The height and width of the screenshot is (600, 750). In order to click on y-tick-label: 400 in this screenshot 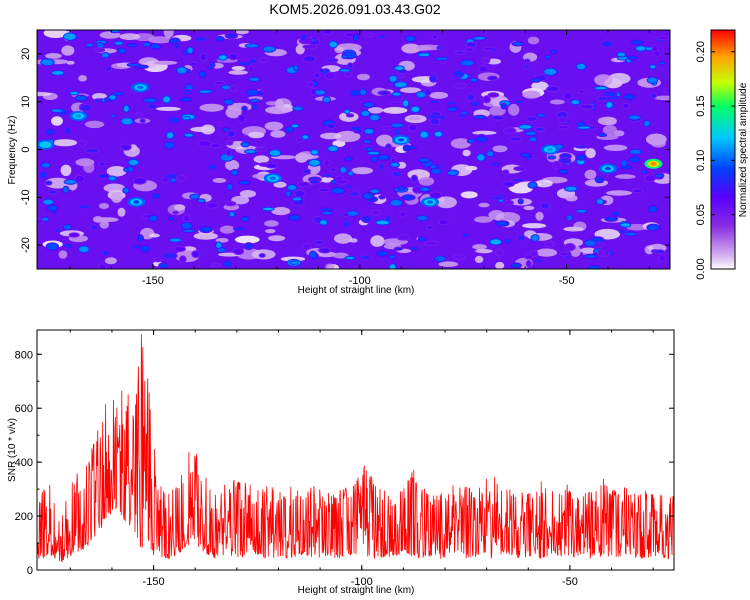, I will do `click(24, 463)`.